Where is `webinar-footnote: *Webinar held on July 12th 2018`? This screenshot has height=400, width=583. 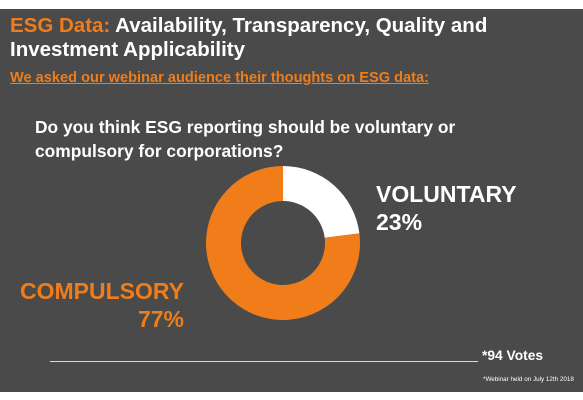
webinar-footnote: *Webinar held on July 12th 2018 is located at coordinates (528, 379).